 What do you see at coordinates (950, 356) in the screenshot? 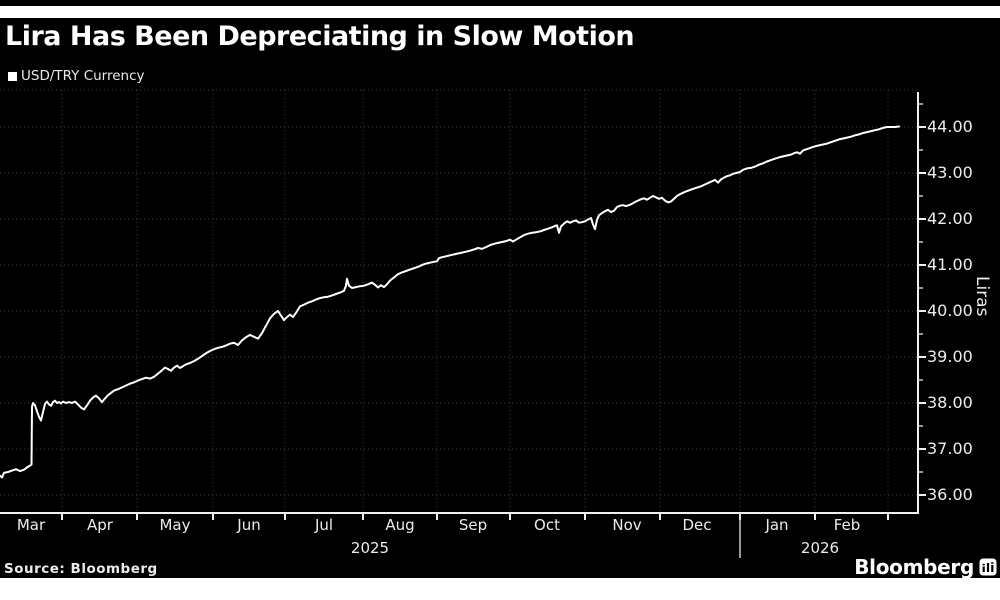
I see `y-tick-label: 39.00` at bounding box center [950, 356].